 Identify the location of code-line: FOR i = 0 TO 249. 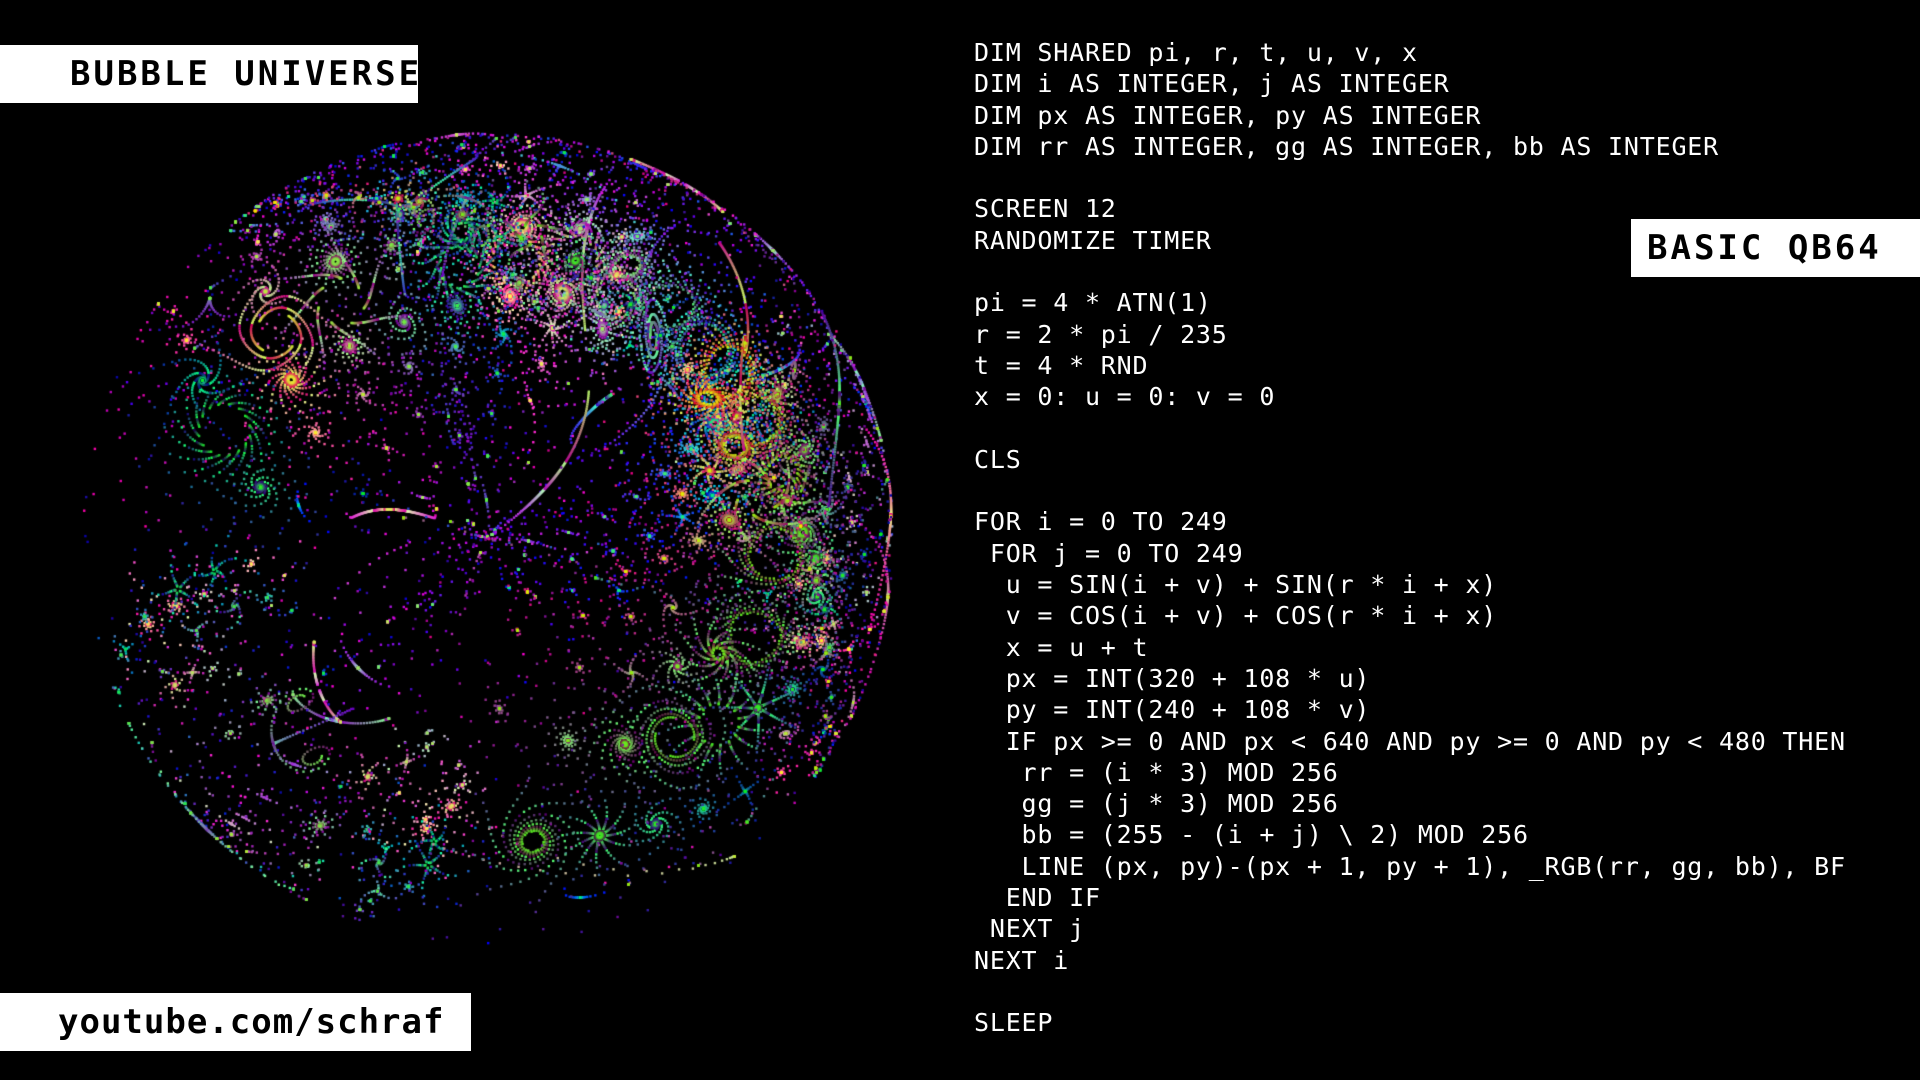
(1101, 522).